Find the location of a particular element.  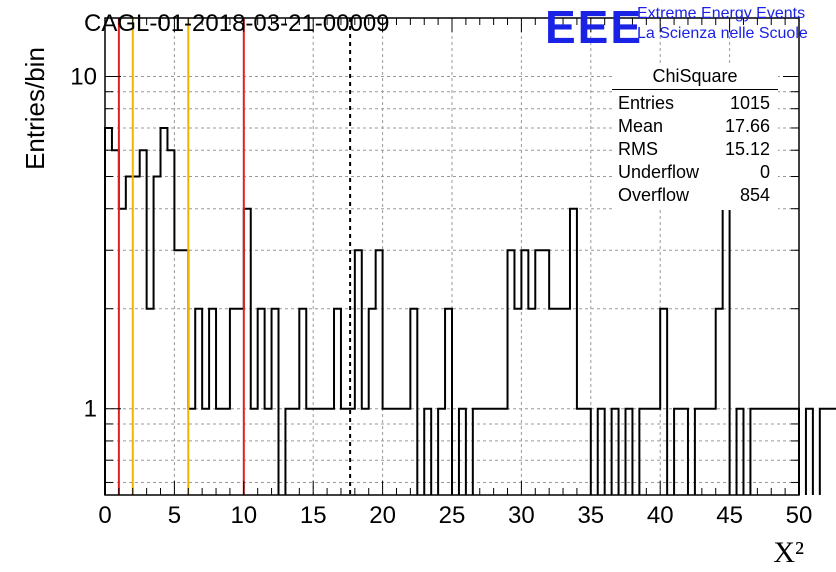

stats-key: Underflow is located at coordinates (659, 172).